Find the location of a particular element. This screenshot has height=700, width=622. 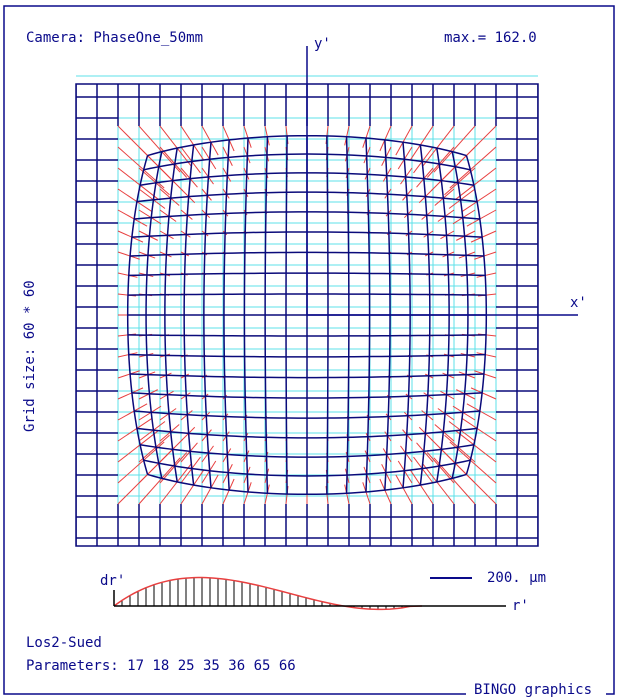

grid-size: Grid size: 60 * 60 is located at coordinates (30, 356).